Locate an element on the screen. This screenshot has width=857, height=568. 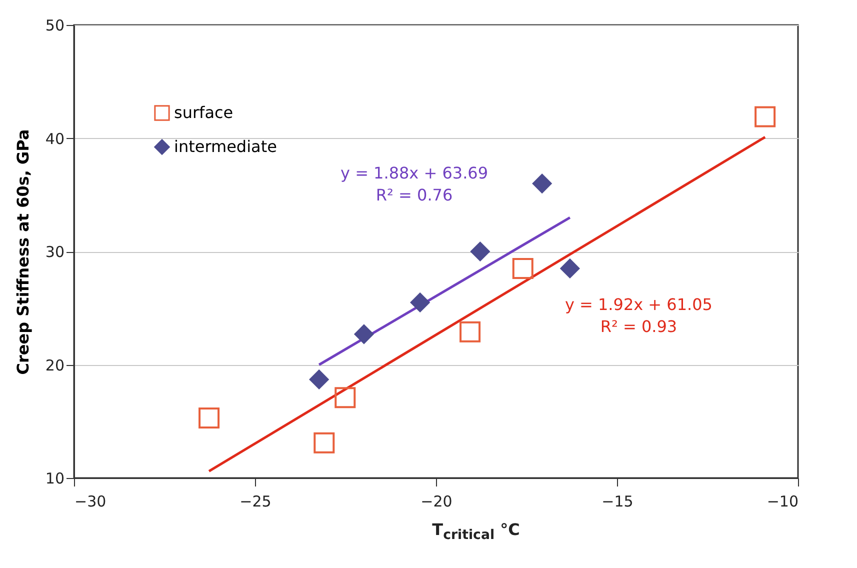
y-tick-label: 40 is located at coordinates (54, 139).